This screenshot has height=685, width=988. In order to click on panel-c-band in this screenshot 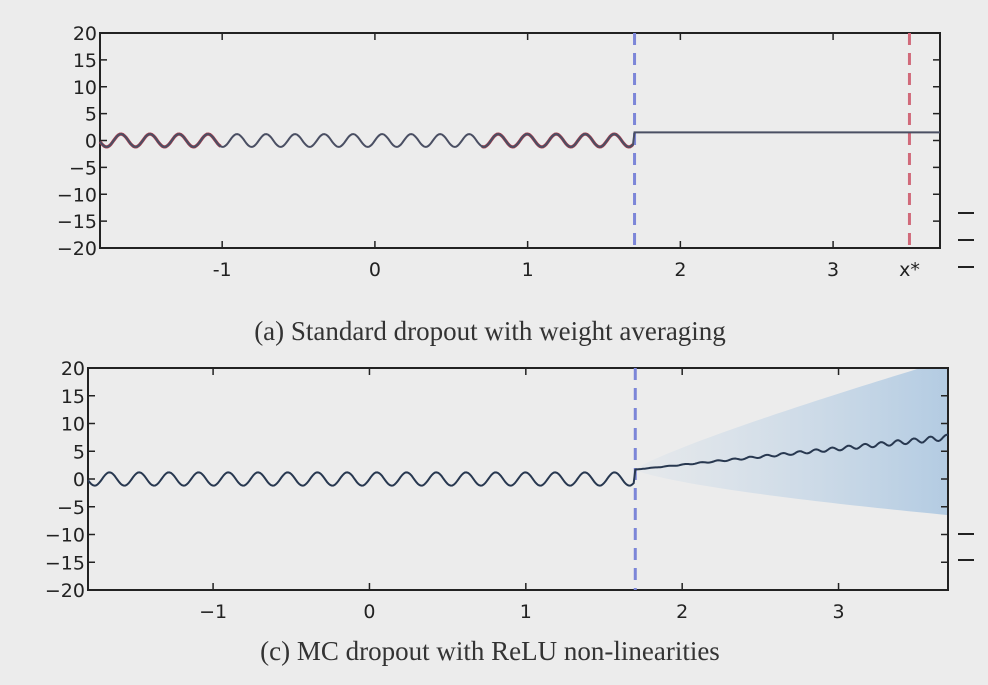, I will do `click(791, 442)`.